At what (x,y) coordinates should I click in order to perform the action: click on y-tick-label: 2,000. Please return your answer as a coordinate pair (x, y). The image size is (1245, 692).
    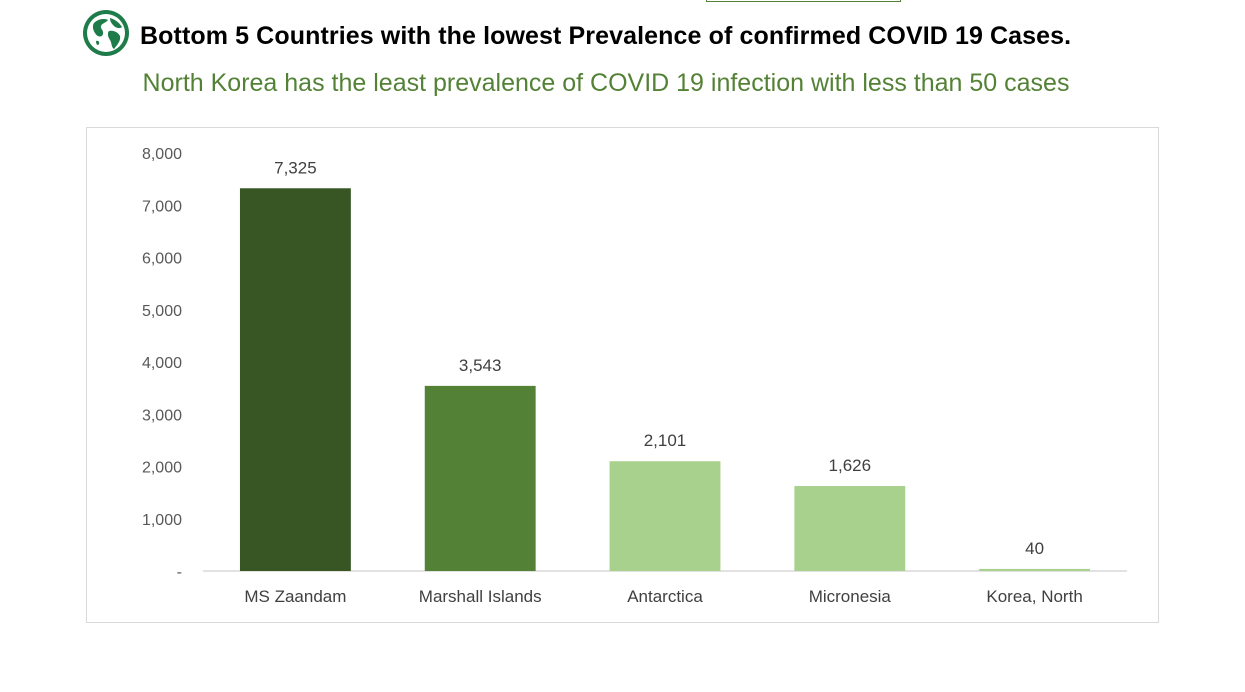
    Looking at the image, I should click on (162, 468).